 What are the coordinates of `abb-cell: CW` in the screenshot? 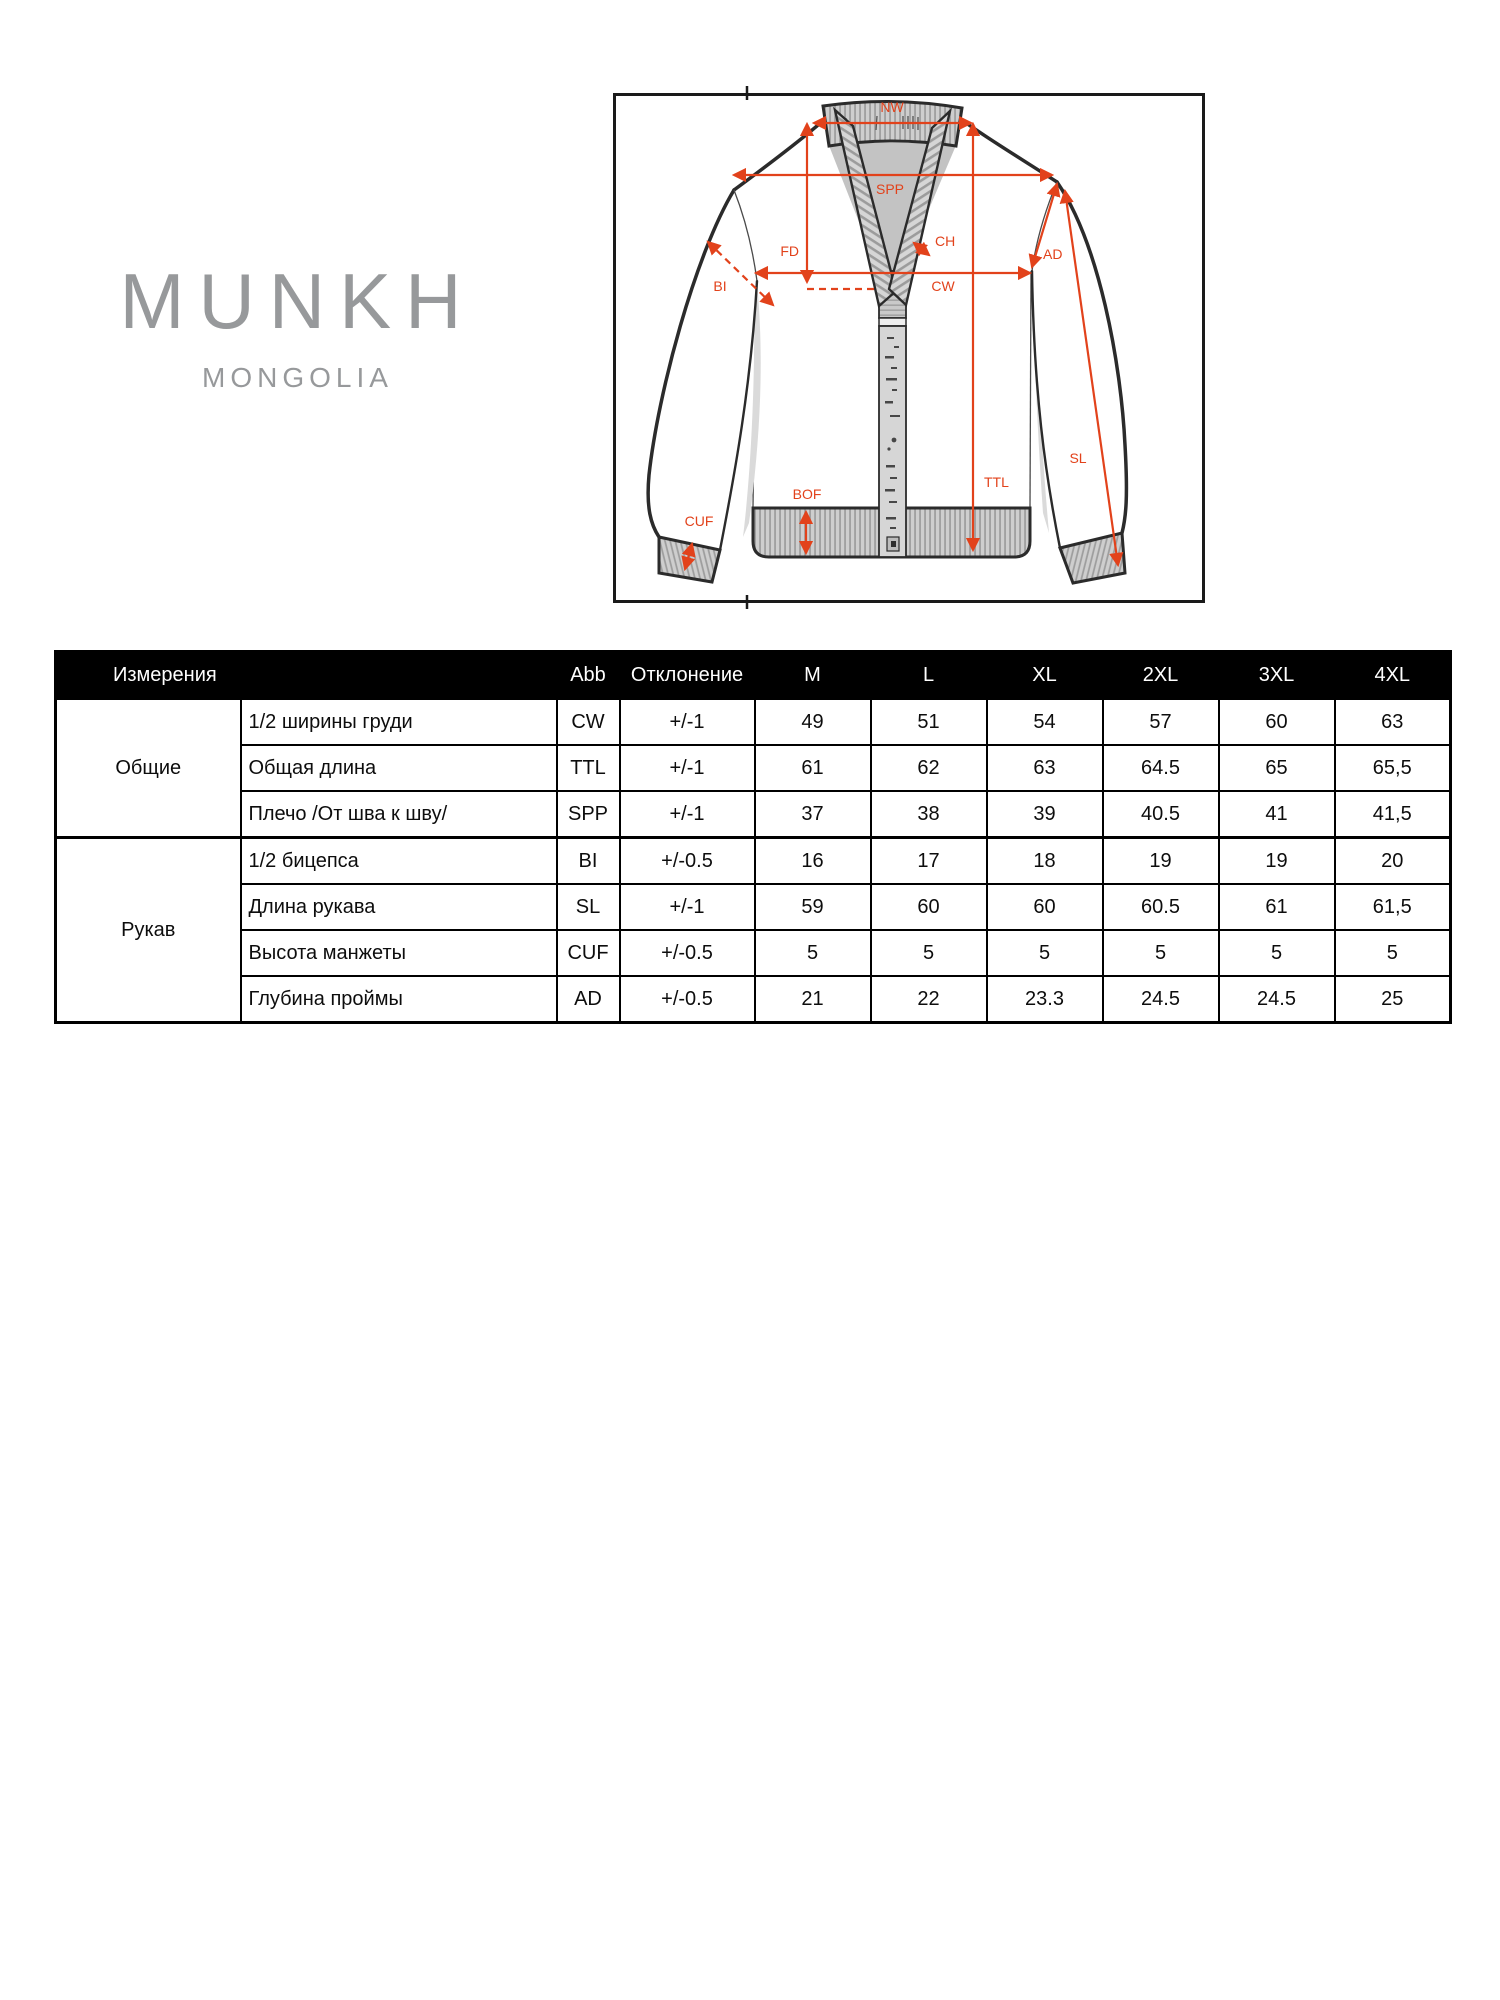 It's located at (588, 721).